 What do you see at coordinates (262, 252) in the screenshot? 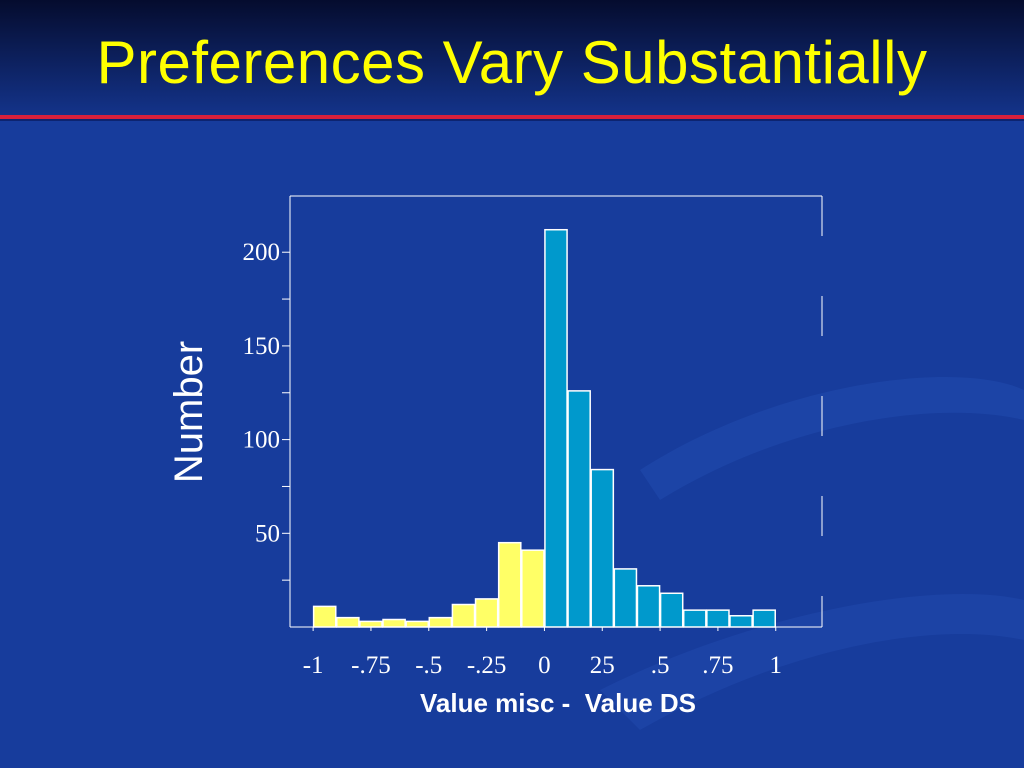
I see `y-tick-label: 200` at bounding box center [262, 252].